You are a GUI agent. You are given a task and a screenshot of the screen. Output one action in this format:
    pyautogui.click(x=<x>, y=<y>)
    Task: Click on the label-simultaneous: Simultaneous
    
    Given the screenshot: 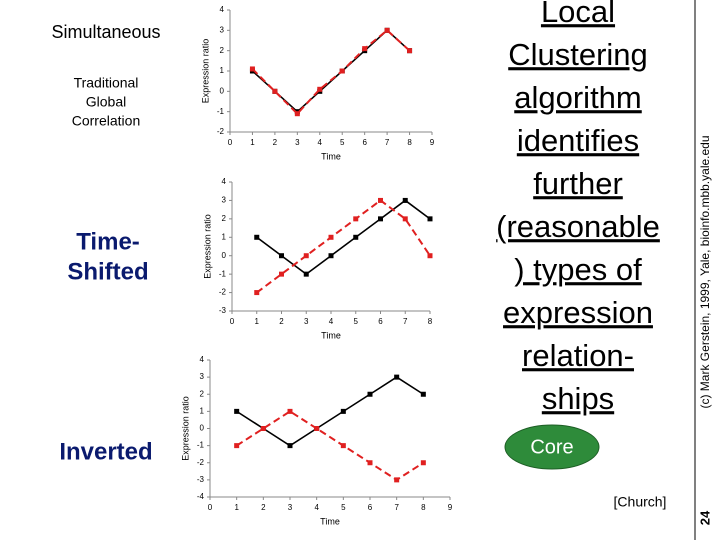 What is the action you would take?
    pyautogui.click(x=105, y=32)
    